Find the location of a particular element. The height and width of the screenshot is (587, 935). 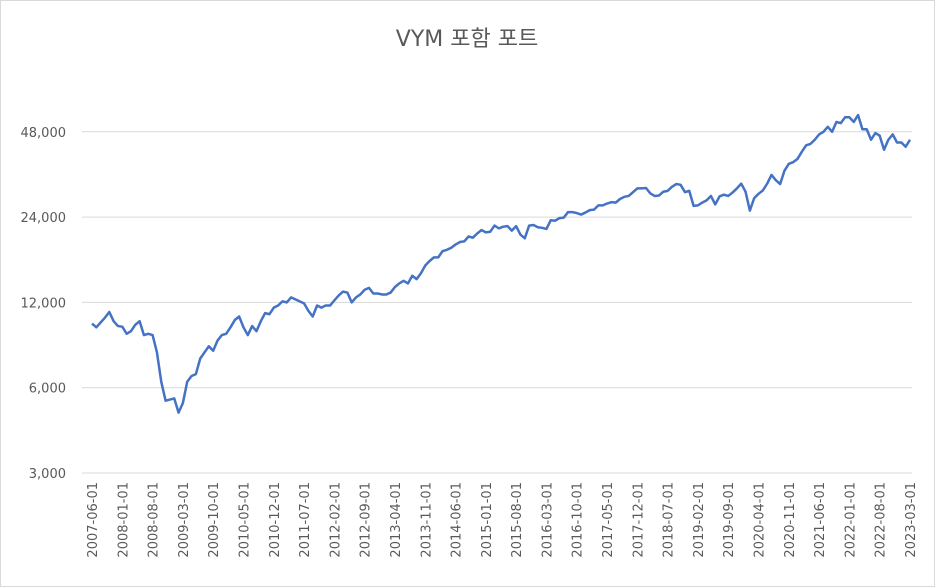

x-tick-label: 2009-03-01 is located at coordinates (184, 520).